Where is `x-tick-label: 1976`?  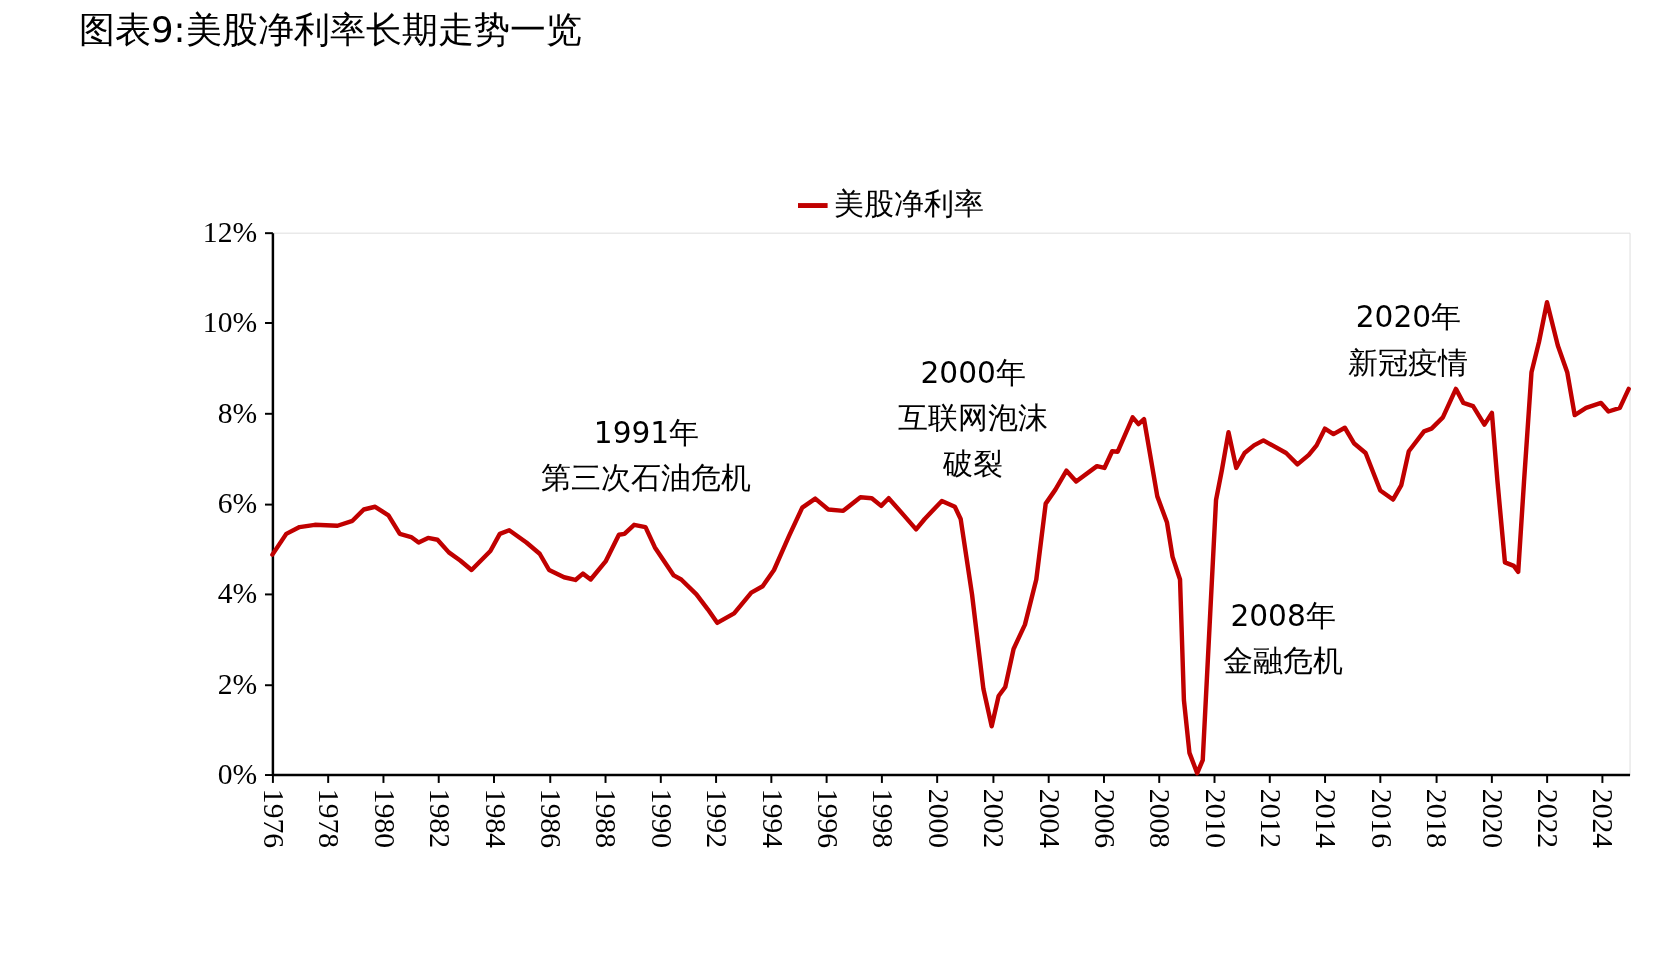
x-tick-label: 1976 is located at coordinates (274, 818).